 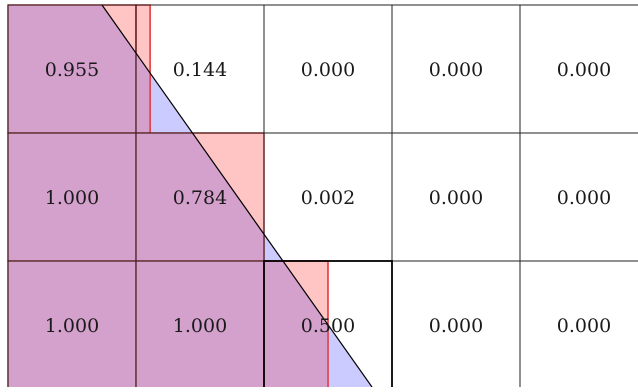 I want to click on highlight-cell-outline, so click(x=328, y=326).